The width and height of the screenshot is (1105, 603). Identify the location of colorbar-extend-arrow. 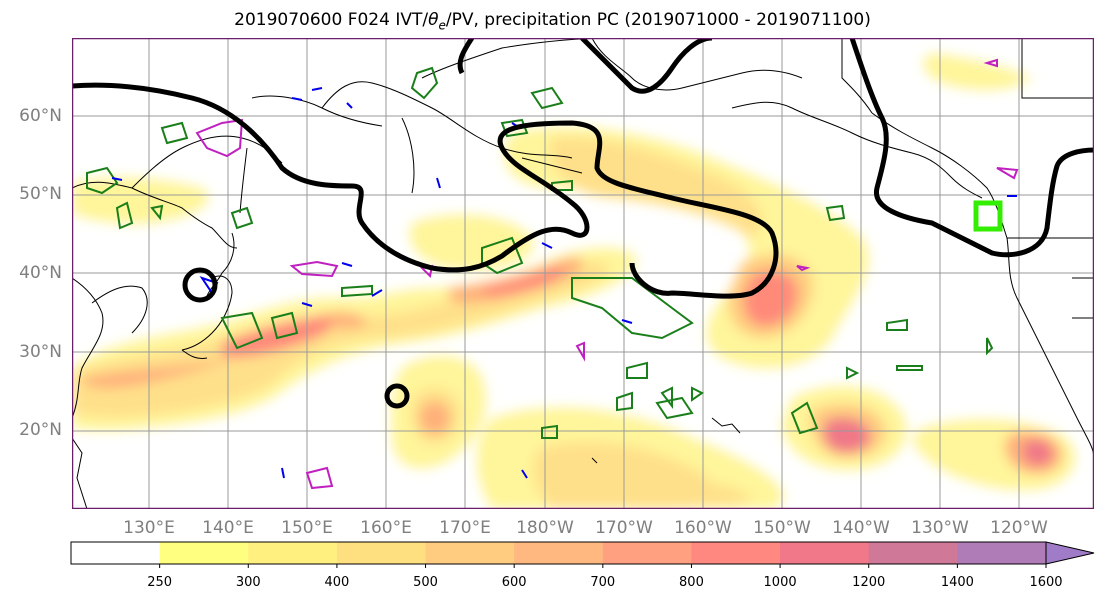
(1070, 553).